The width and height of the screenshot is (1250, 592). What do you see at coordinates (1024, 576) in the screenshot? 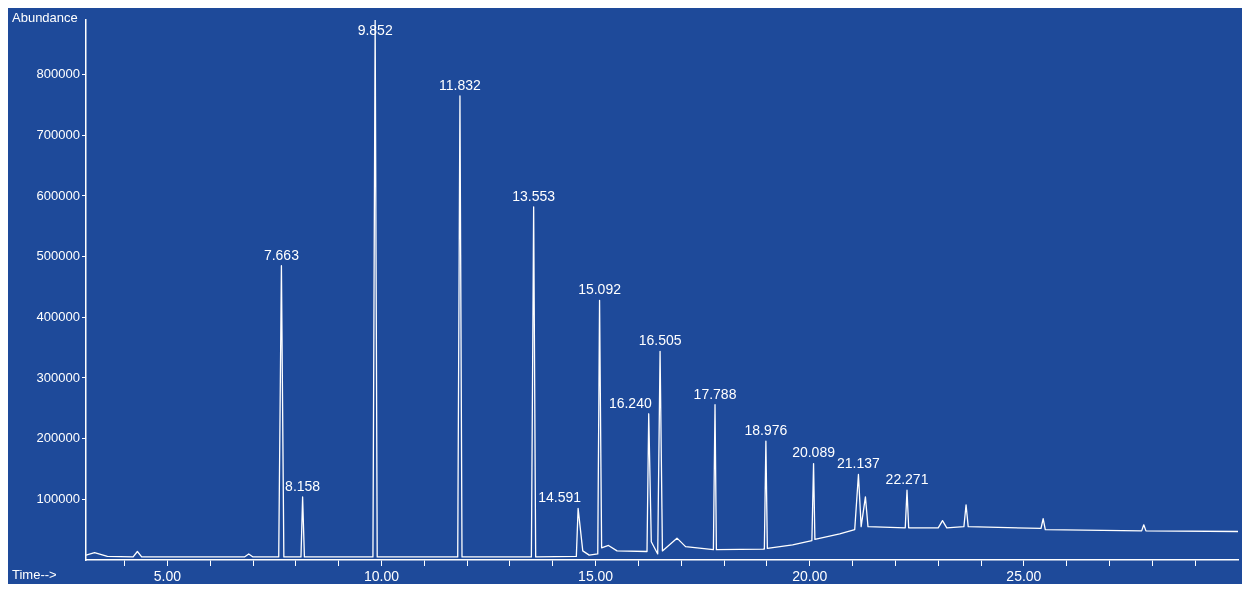
I see `x-tick-label: 25.00` at bounding box center [1024, 576].